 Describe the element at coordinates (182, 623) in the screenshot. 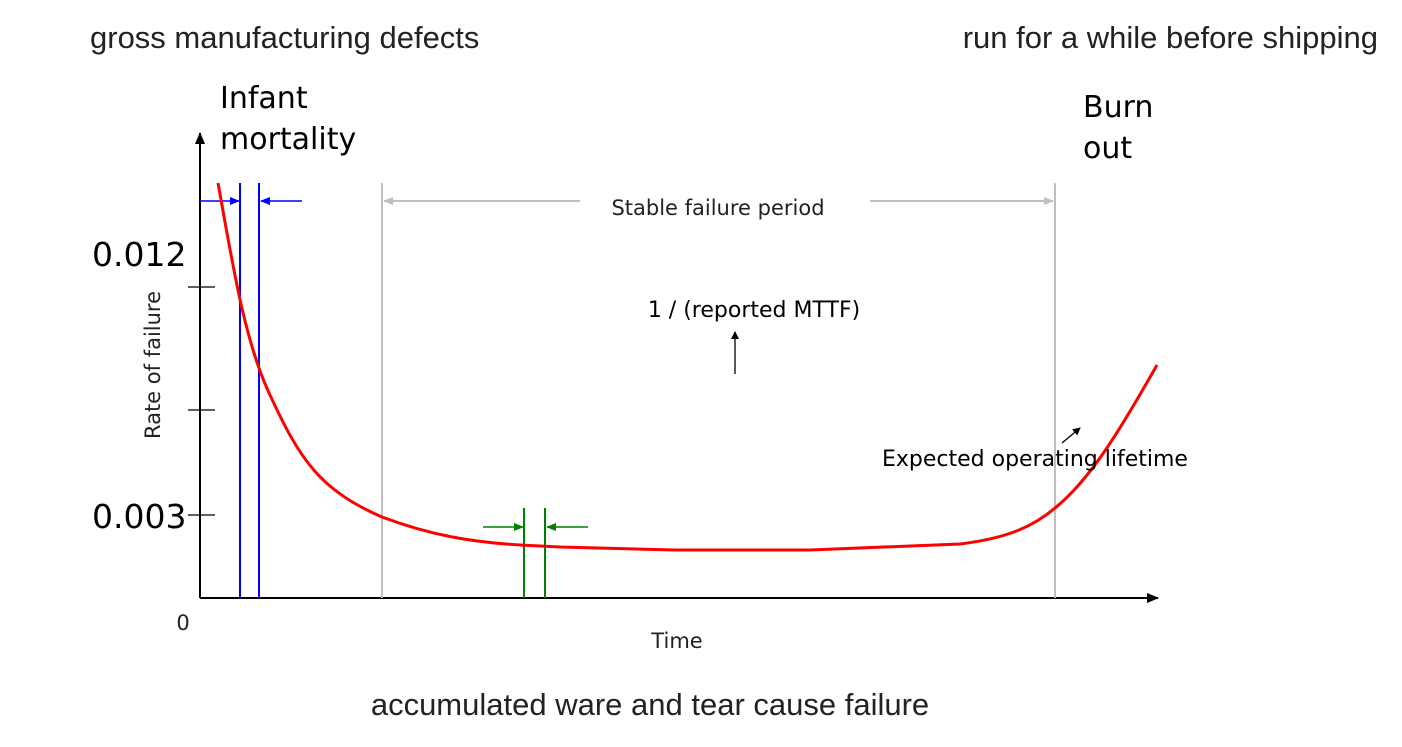

I see `origin-label: 0` at that location.